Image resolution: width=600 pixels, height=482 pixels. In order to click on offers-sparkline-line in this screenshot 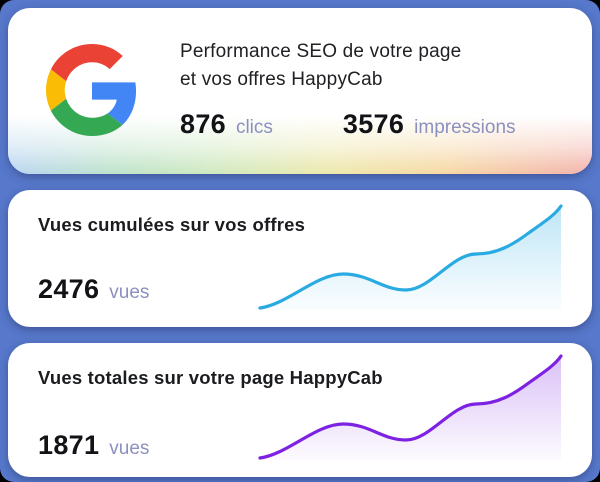, I will do `click(410, 257)`.